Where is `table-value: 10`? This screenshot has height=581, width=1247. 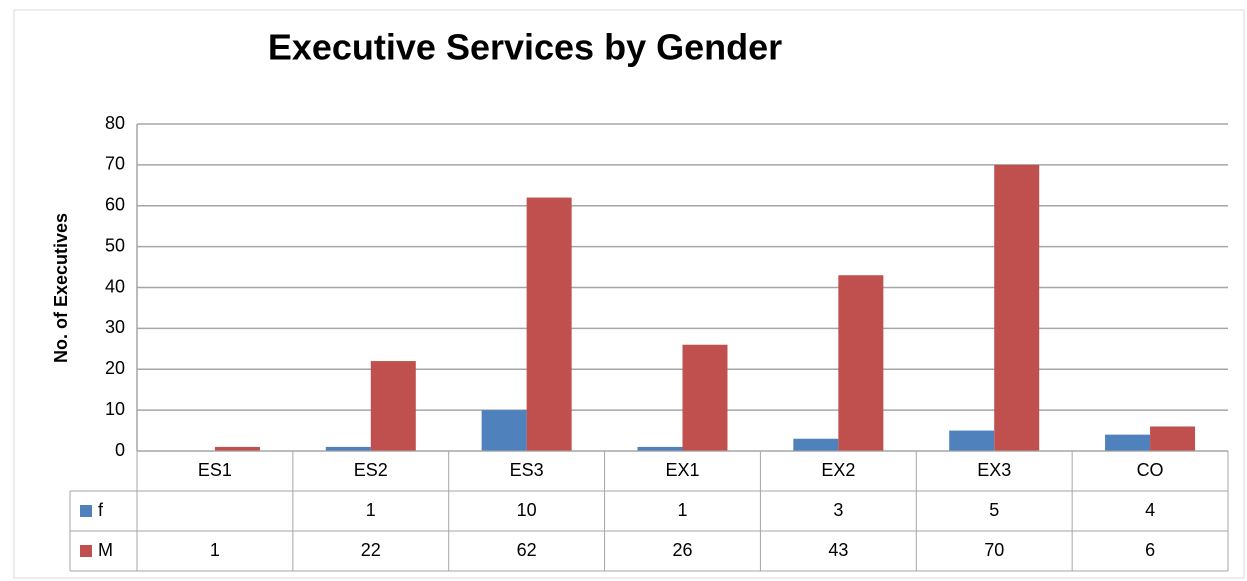 table-value: 10 is located at coordinates (527, 510).